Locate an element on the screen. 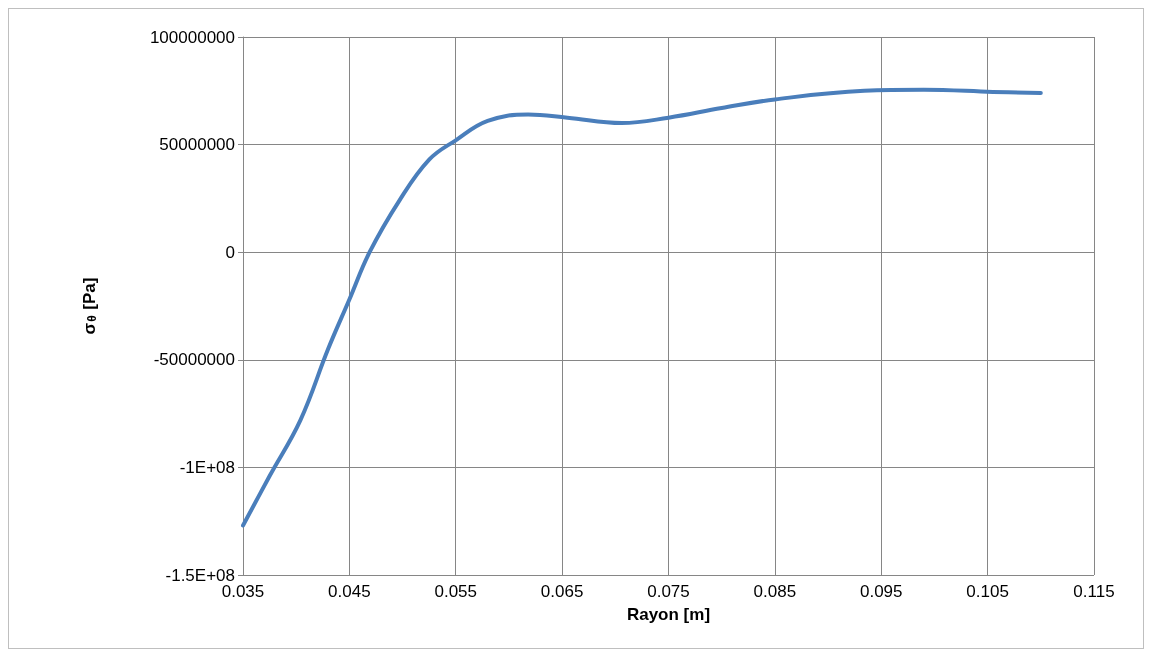 This screenshot has width=1152, height=657. y-tick-label: -1.5E+08 is located at coordinates (200, 575).